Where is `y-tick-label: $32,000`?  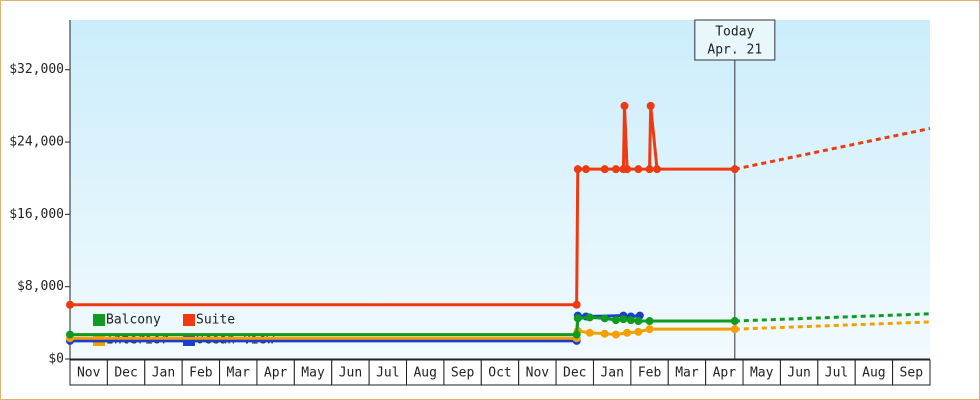 y-tick-label: $32,000 is located at coordinates (36, 69).